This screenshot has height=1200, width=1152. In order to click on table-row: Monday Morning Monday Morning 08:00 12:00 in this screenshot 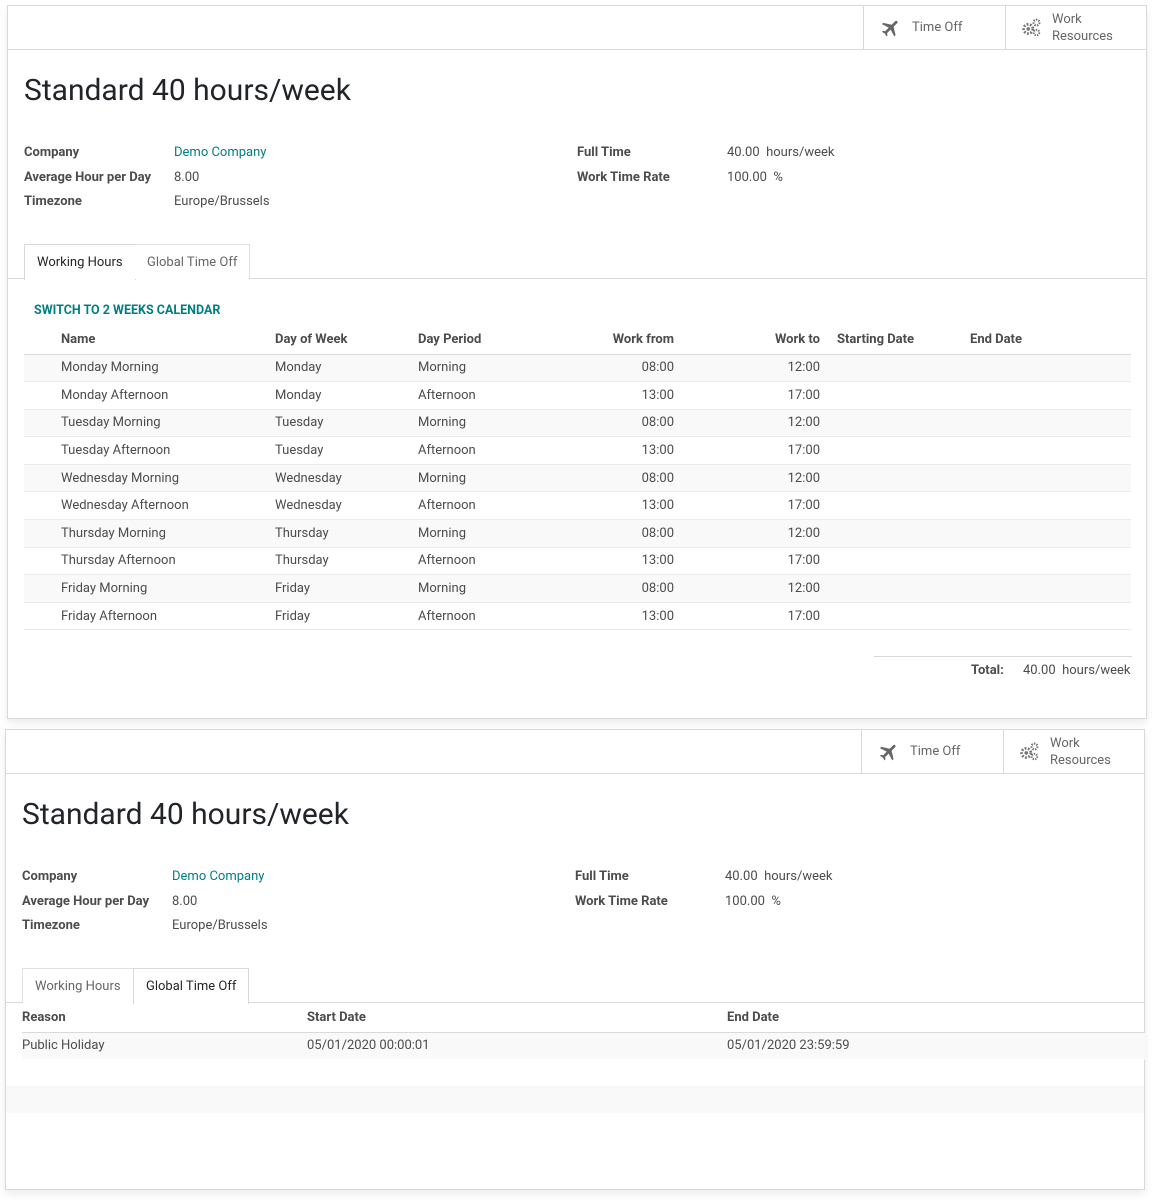, I will do `click(577, 368)`.